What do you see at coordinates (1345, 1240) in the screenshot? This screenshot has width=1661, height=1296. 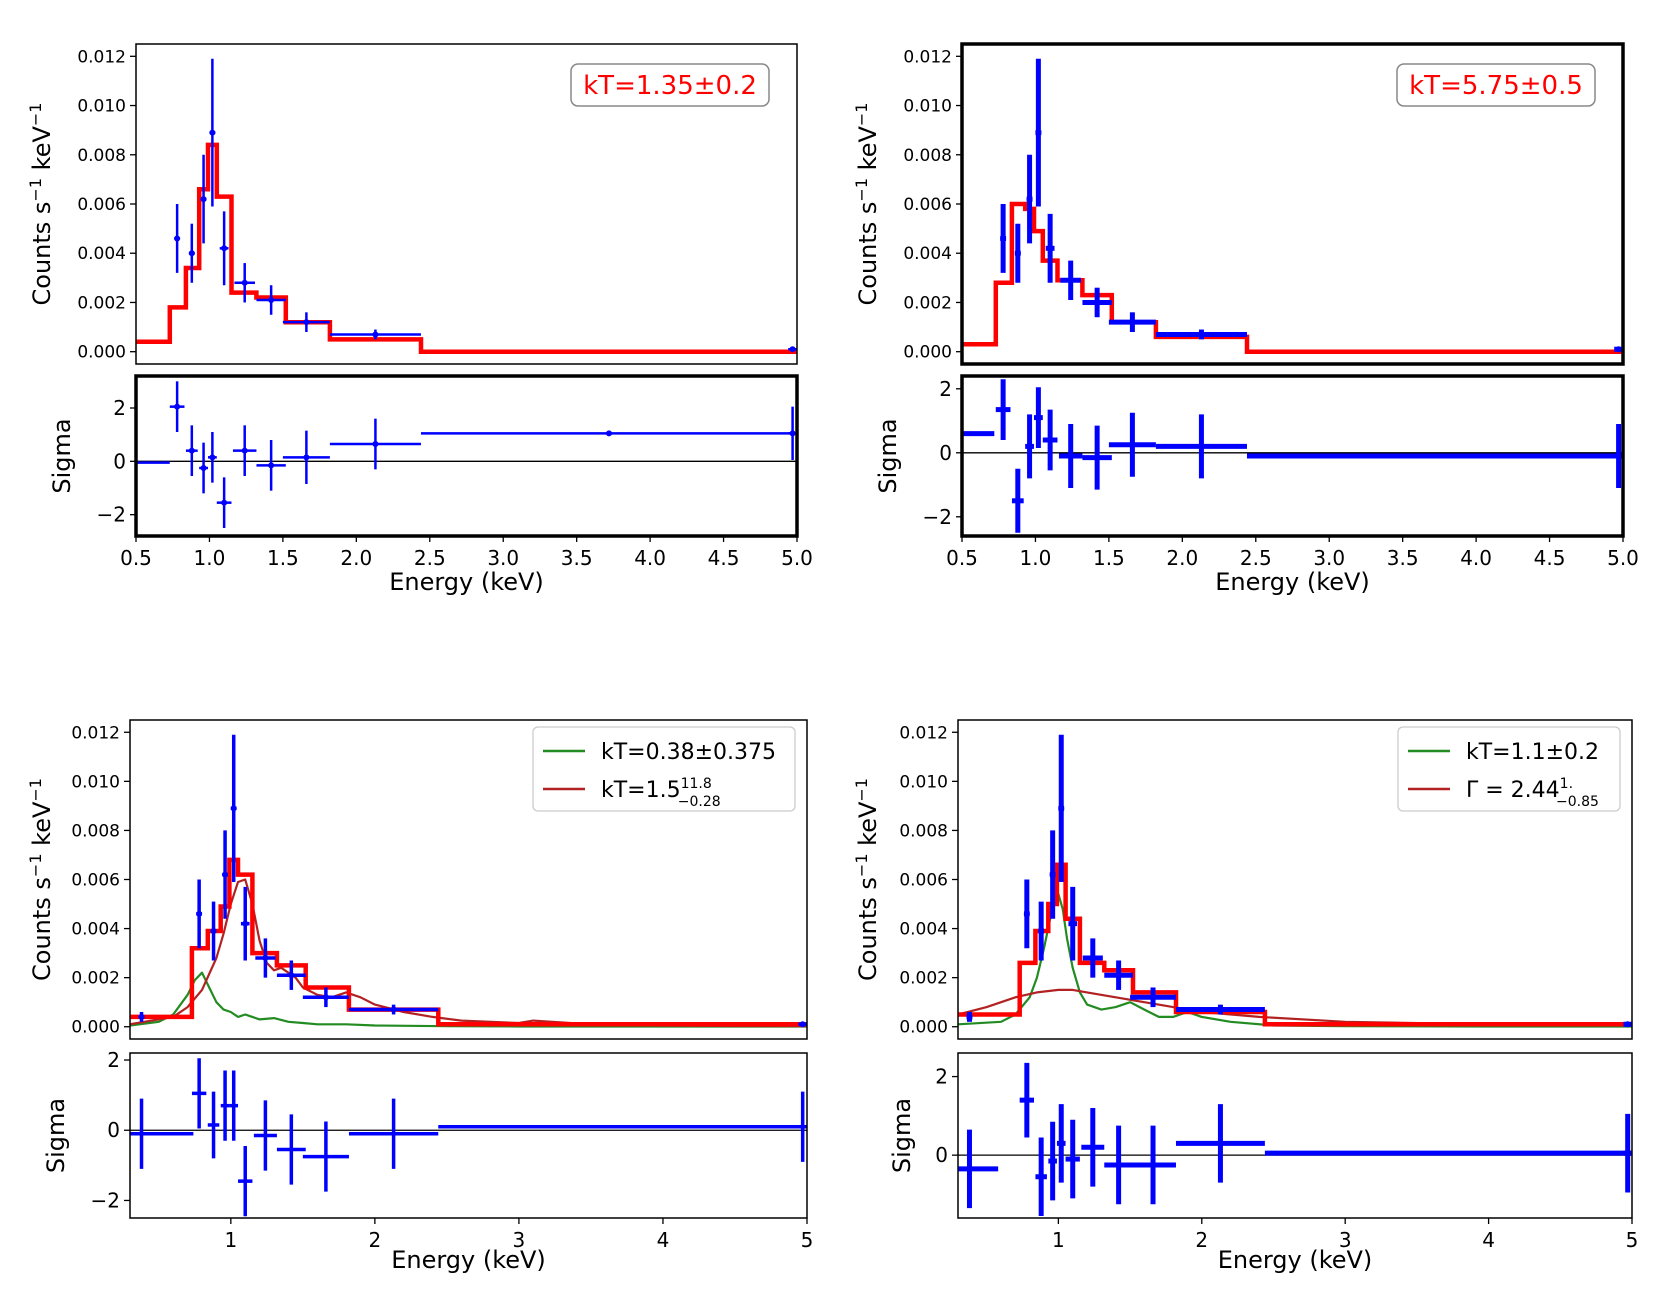 I see `x-tick-label: 3` at bounding box center [1345, 1240].